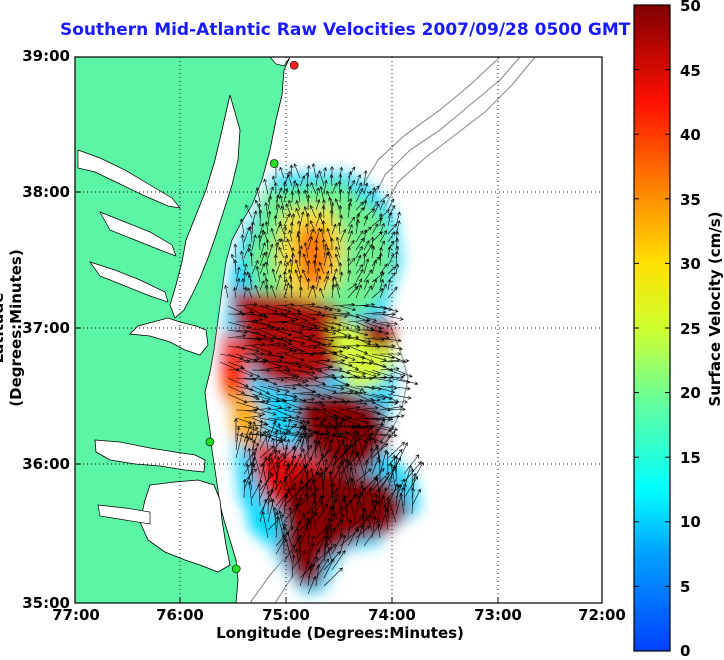 Image resolution: width=724 pixels, height=660 pixels. What do you see at coordinates (690, 135) in the screenshot?
I see `colorbar-tick-label: 40` at bounding box center [690, 135].